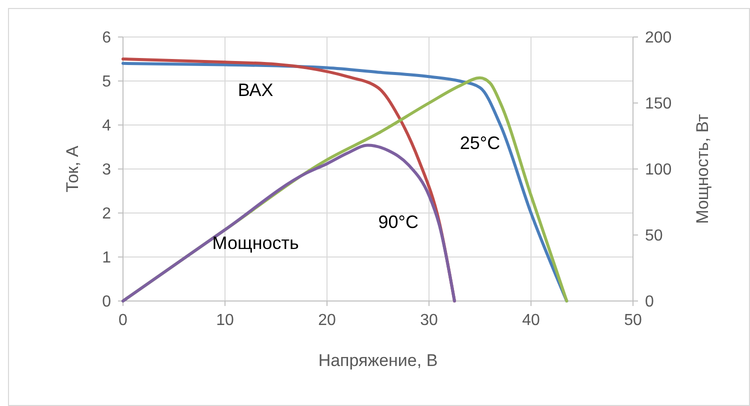 Image resolution: width=750 pixels, height=406 pixels. Describe the element at coordinates (72, 168) in the screenshot. I see `y-axis-title: Ток, А` at that location.